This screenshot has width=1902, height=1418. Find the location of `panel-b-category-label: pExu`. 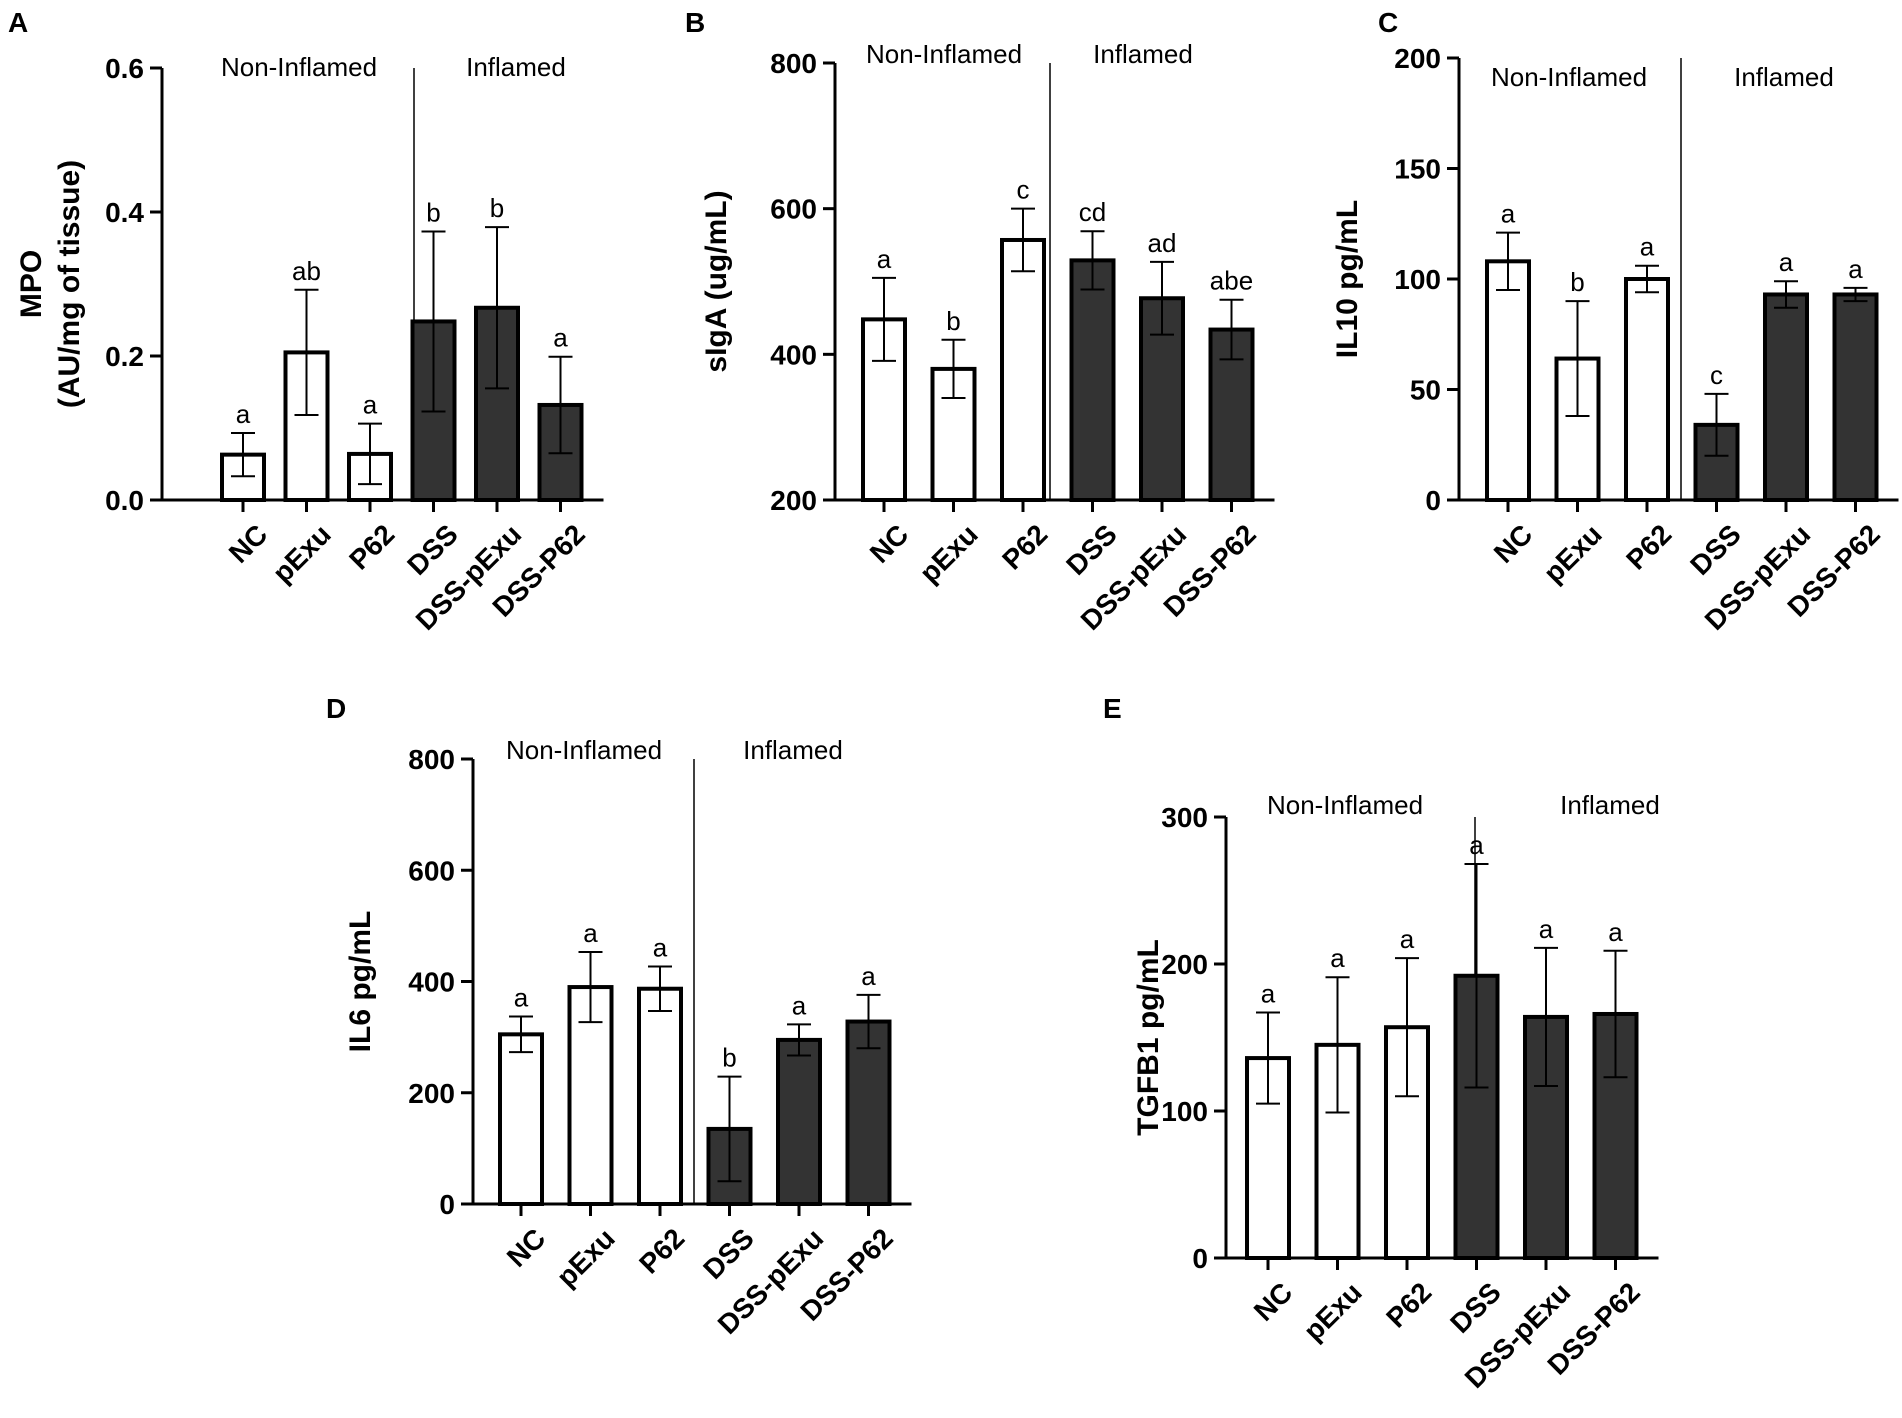

panel-b-category-label: pExu is located at coordinates (949, 553).